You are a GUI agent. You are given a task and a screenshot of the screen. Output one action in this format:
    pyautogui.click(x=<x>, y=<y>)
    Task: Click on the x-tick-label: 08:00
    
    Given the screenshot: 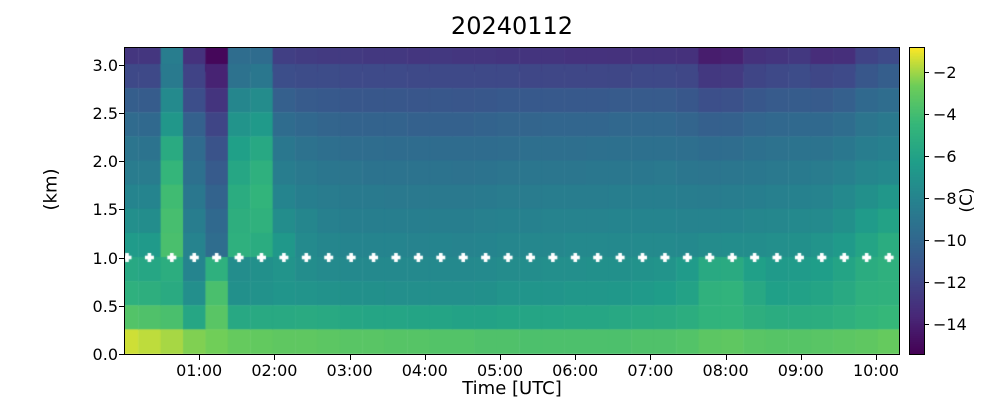 What is the action you would take?
    pyautogui.click(x=725, y=370)
    